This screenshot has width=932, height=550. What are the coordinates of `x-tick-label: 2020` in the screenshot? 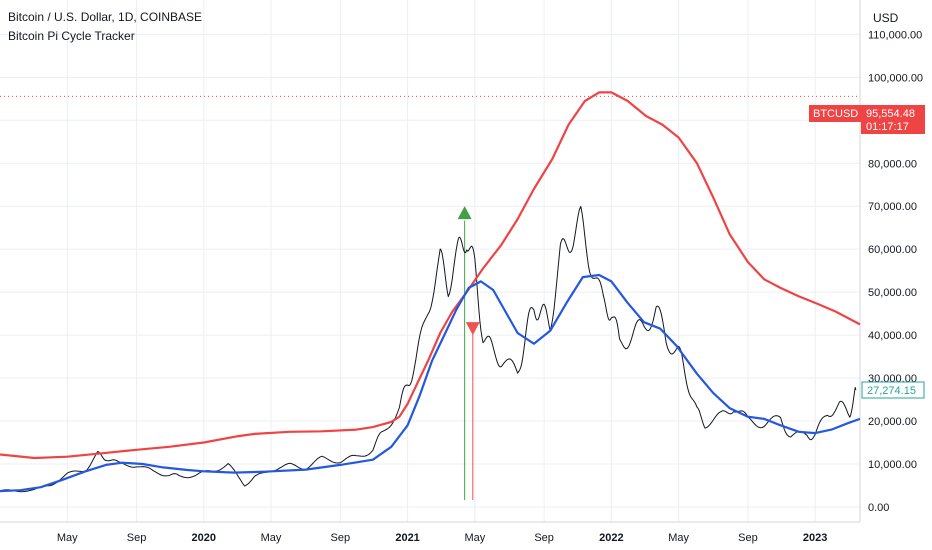 It's located at (204, 538).